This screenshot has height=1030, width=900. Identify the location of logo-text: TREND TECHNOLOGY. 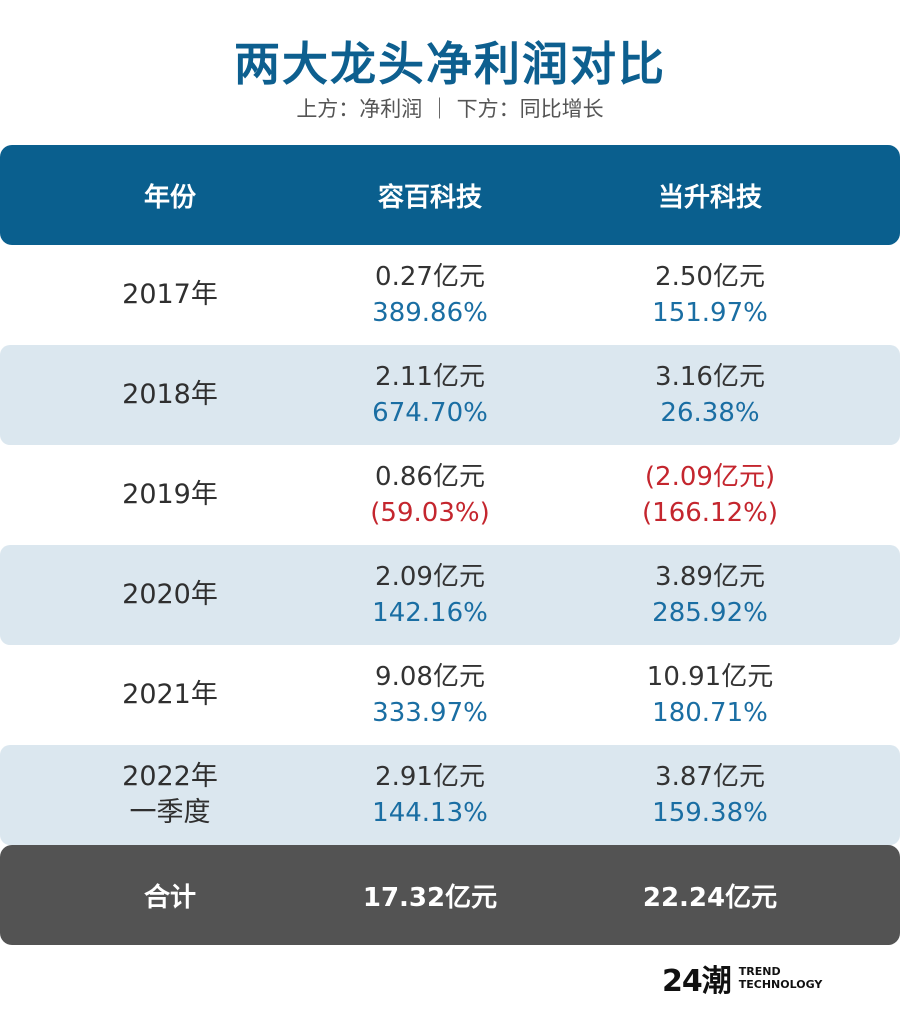
(781, 978).